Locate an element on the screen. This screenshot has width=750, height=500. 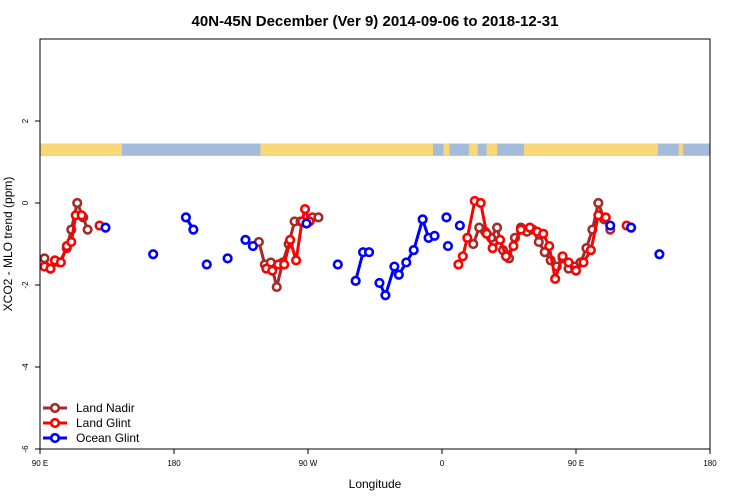
y-tick-label: -2 is located at coordinates (25, 285).